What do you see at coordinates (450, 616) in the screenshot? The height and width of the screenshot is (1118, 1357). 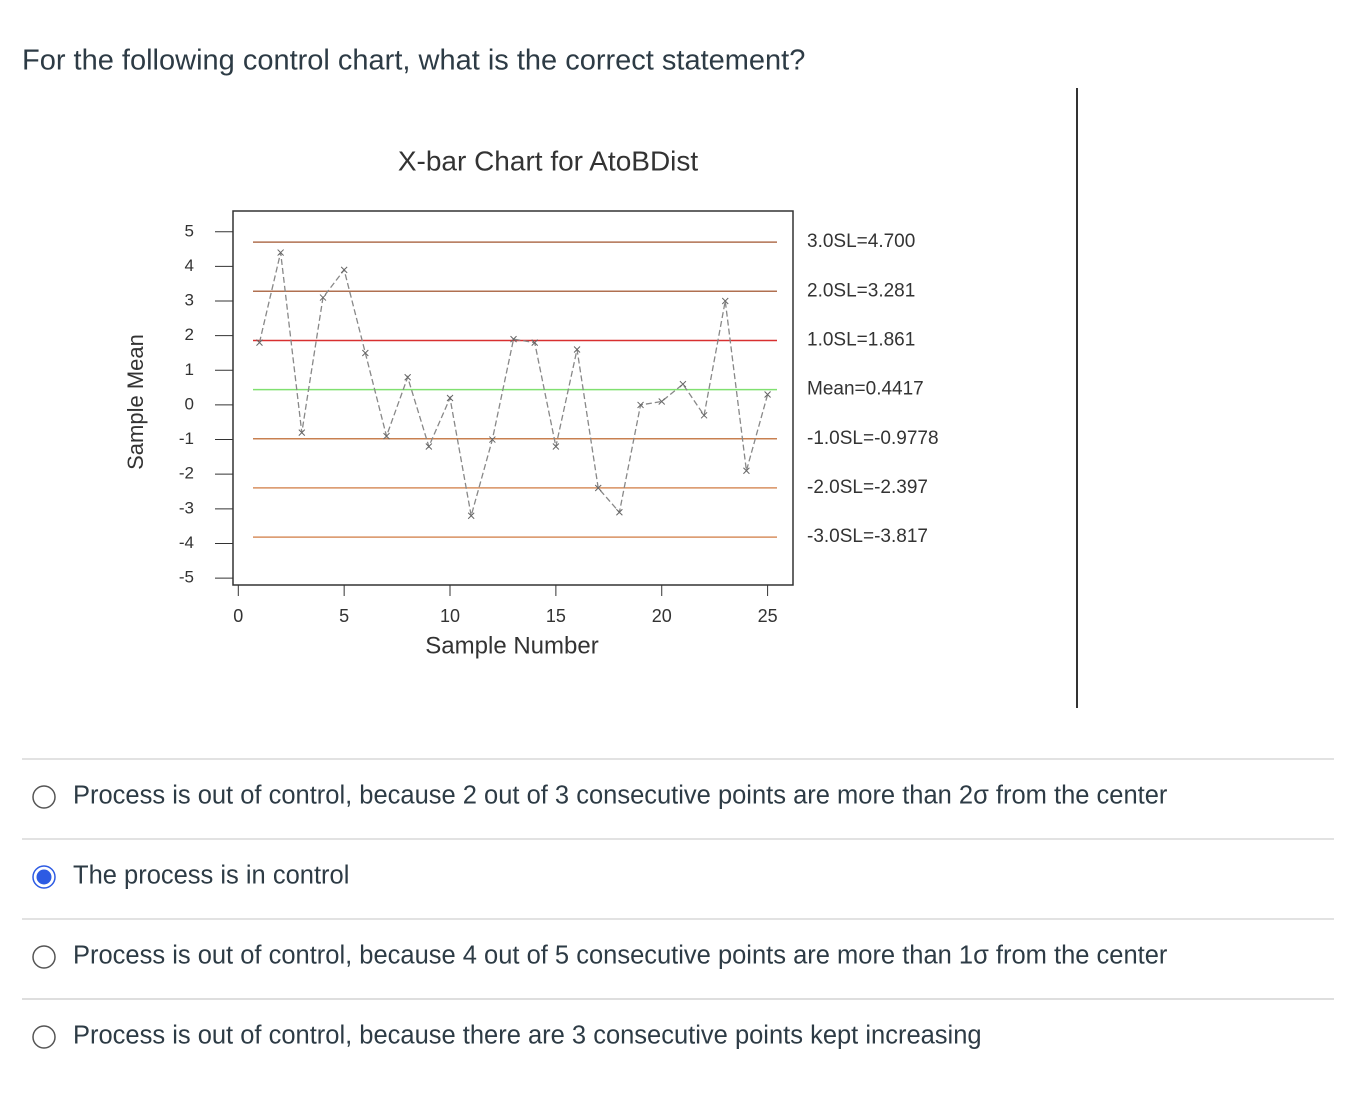 I see `x-tick-label: 10` at bounding box center [450, 616].